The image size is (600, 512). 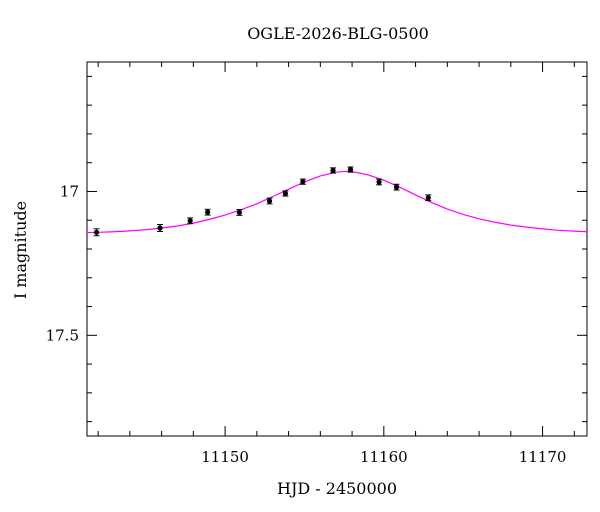 I want to click on x-tick-label: 11160, so click(x=384, y=457).